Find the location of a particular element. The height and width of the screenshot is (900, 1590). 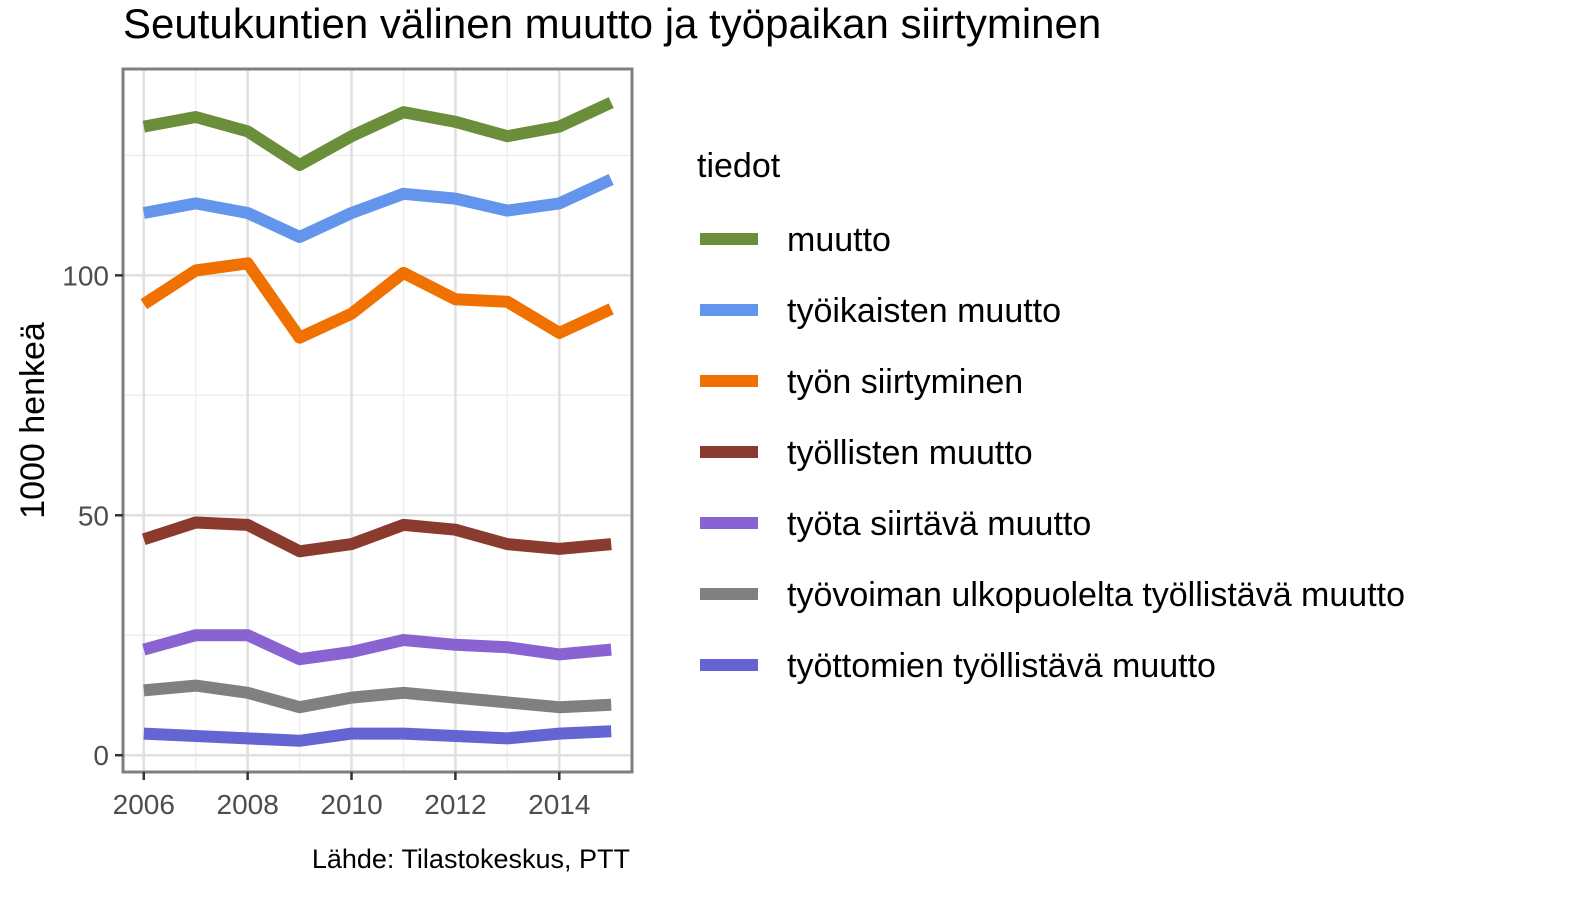

legend-label-4: työllisten muutto is located at coordinates (910, 453).